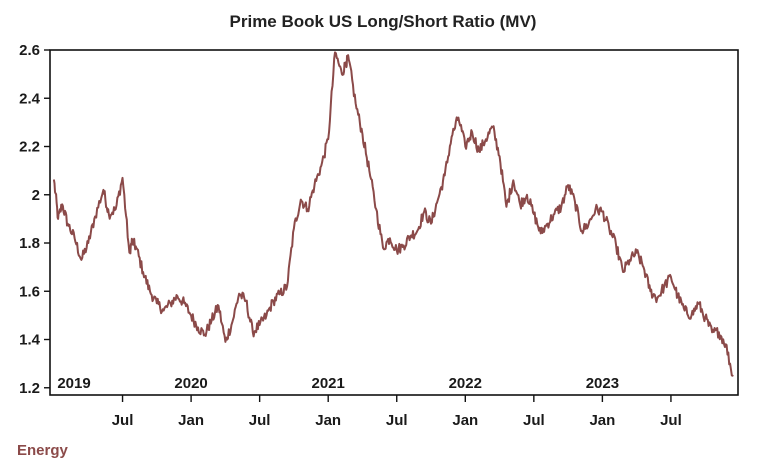 The image size is (758, 471). What do you see at coordinates (29, 388) in the screenshot?
I see `y-tick-label: 1.2` at bounding box center [29, 388].